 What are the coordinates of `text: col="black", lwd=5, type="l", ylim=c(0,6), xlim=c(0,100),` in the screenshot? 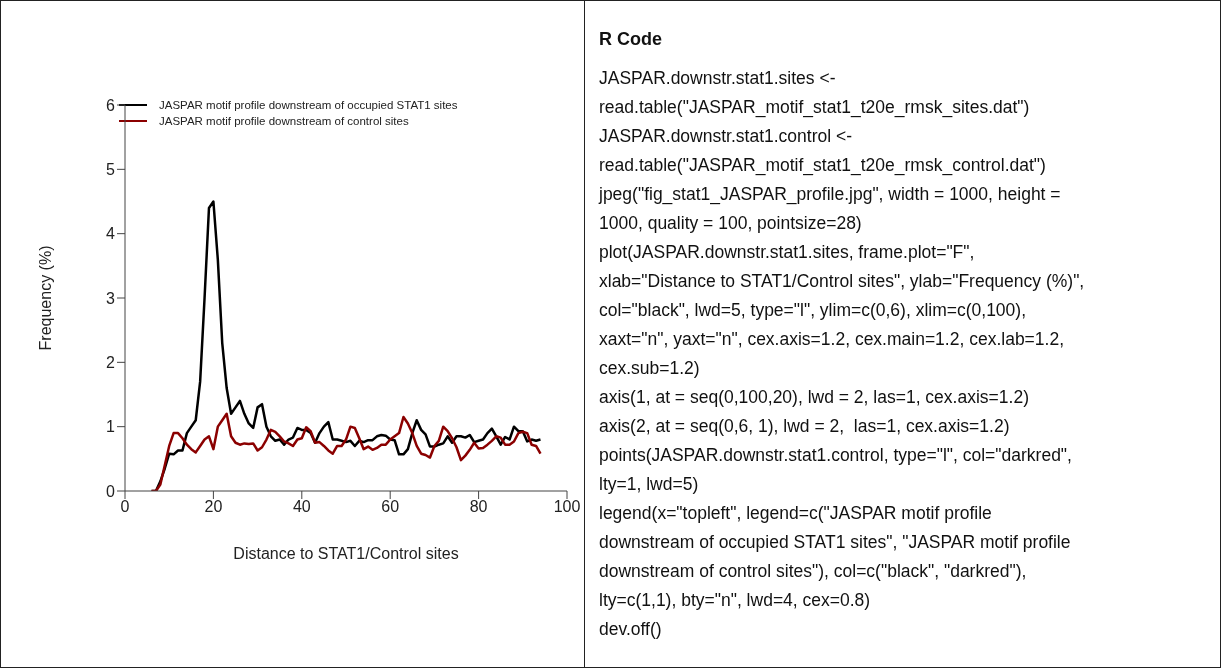 It's located at (813, 310).